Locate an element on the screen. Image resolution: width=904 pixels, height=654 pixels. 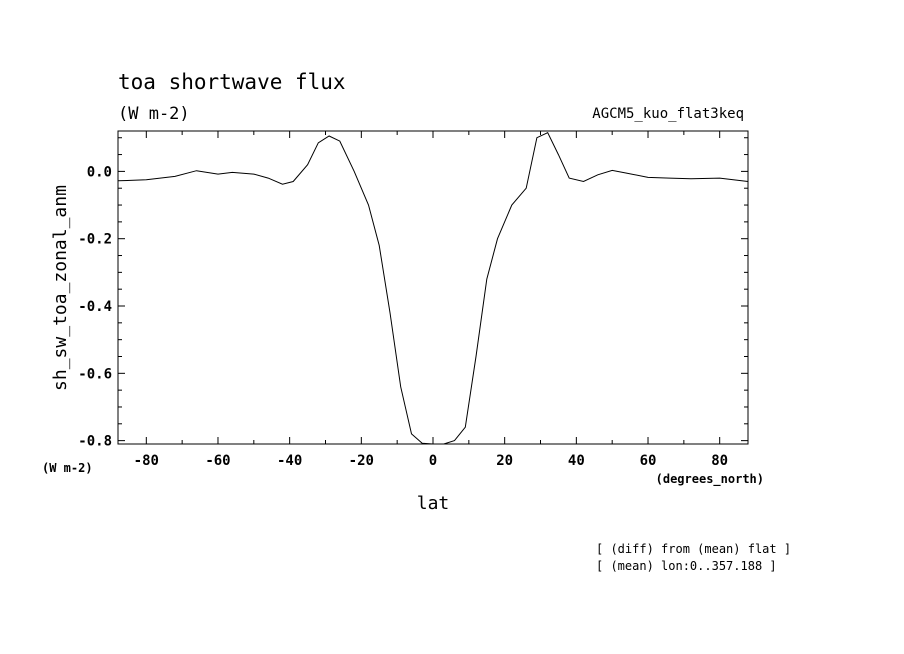
x-tick-label: -40 is located at coordinates (289, 461).